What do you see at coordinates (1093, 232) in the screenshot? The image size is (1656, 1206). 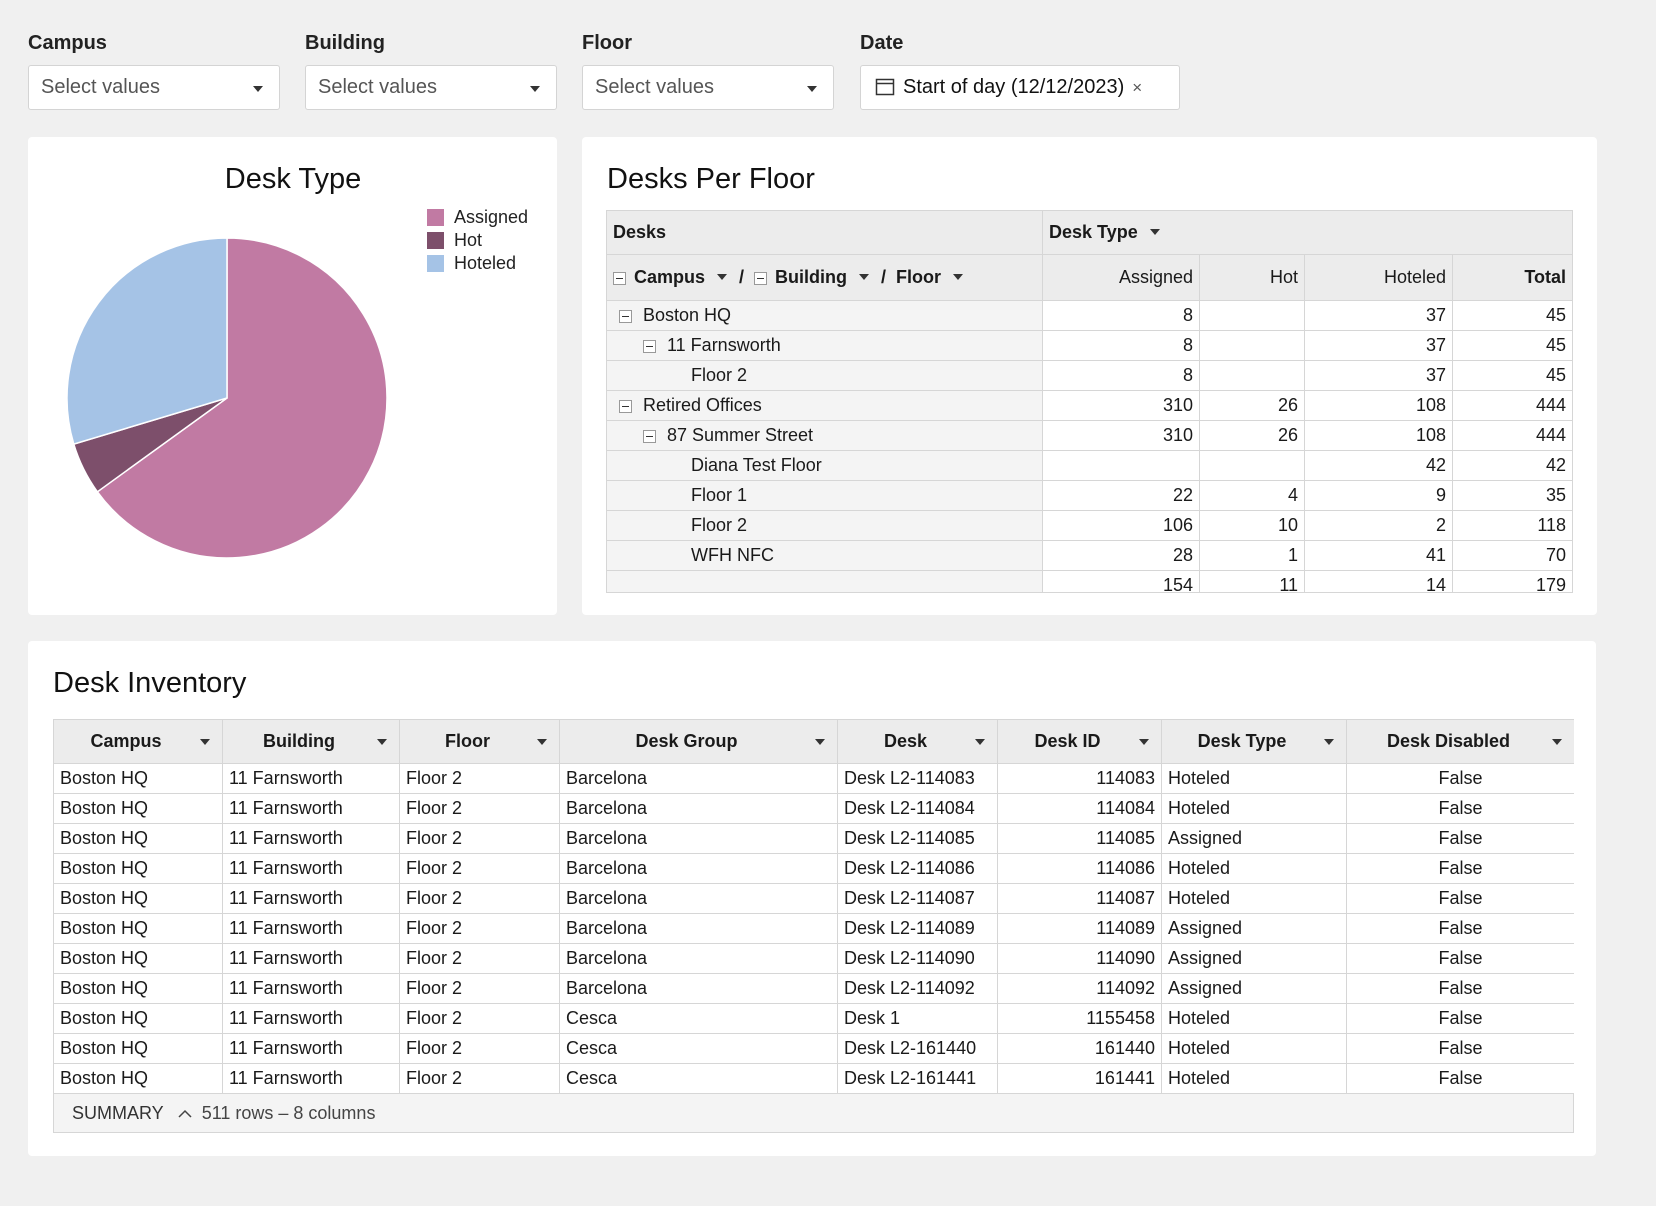 I see `column-header-text: Desk Type` at bounding box center [1093, 232].